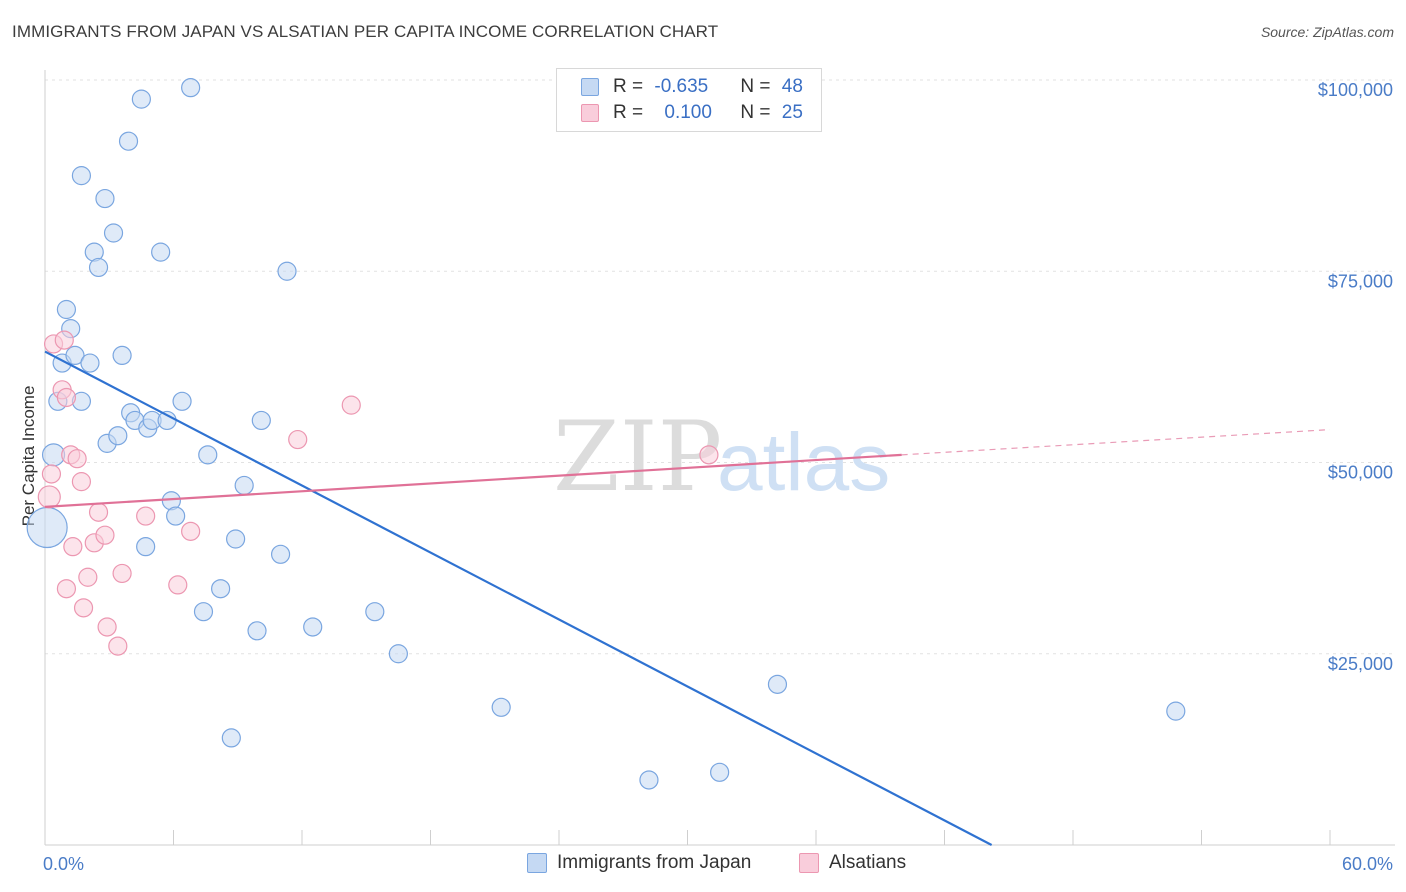 The width and height of the screenshot is (1406, 892). What do you see at coordinates (654, 862) in the screenshot?
I see `legend-label-japan: Immigrants from Japan` at bounding box center [654, 862].